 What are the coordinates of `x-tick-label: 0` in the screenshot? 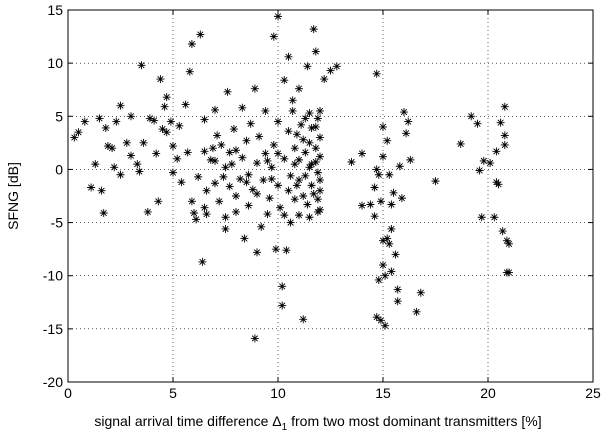 It's located at (68, 393).